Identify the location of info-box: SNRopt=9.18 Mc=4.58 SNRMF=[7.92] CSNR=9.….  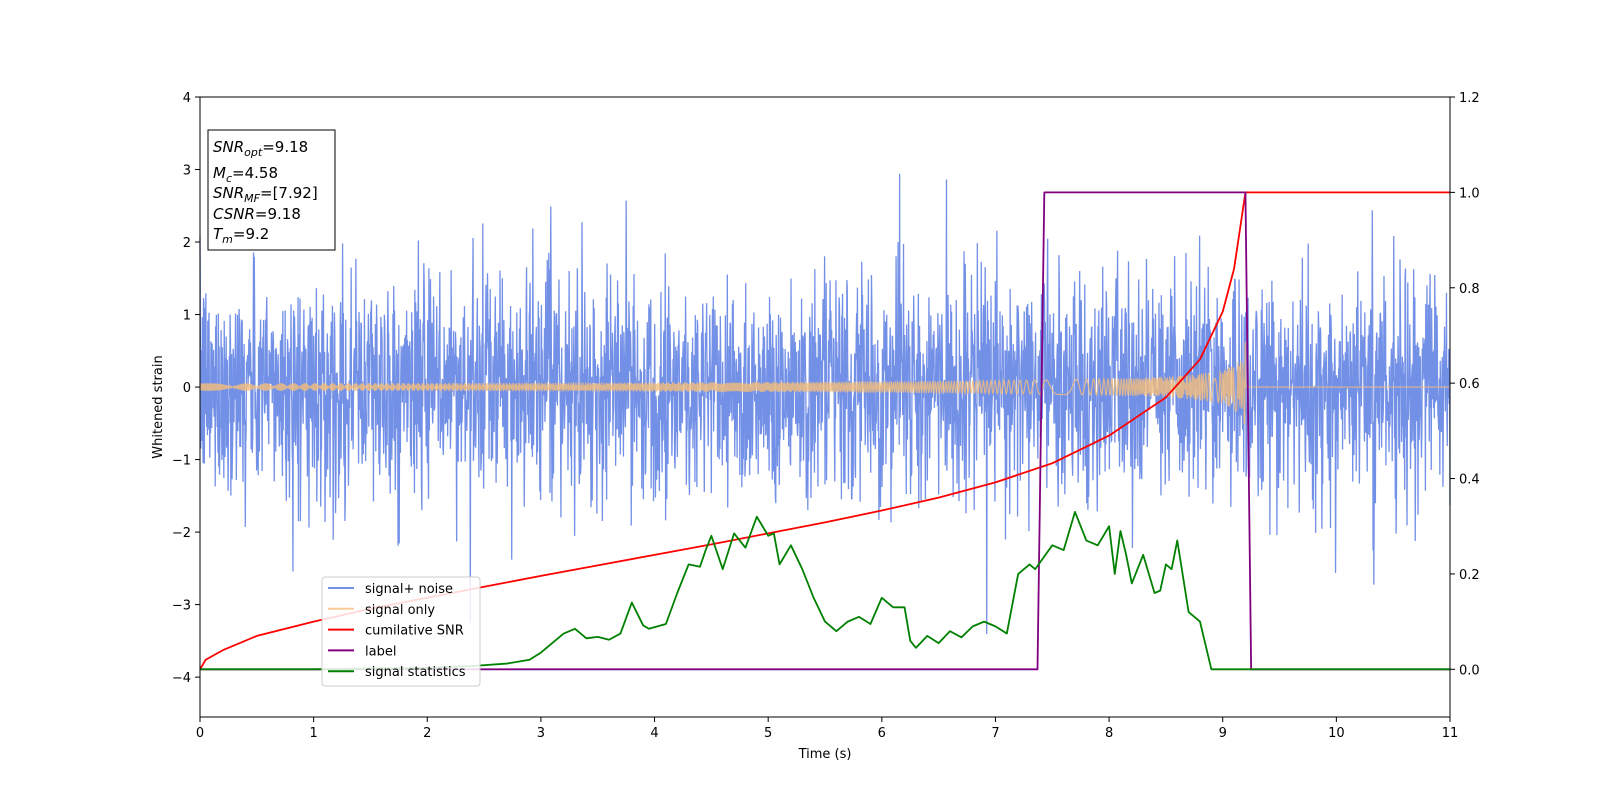
(271, 190).